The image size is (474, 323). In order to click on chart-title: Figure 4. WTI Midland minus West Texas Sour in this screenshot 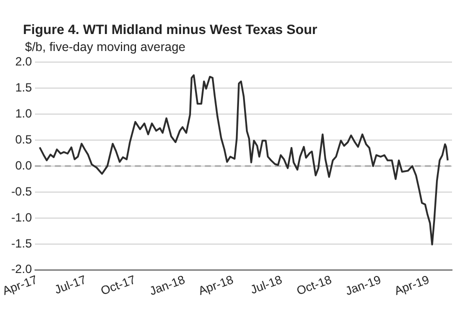, I will do `click(170, 29)`.